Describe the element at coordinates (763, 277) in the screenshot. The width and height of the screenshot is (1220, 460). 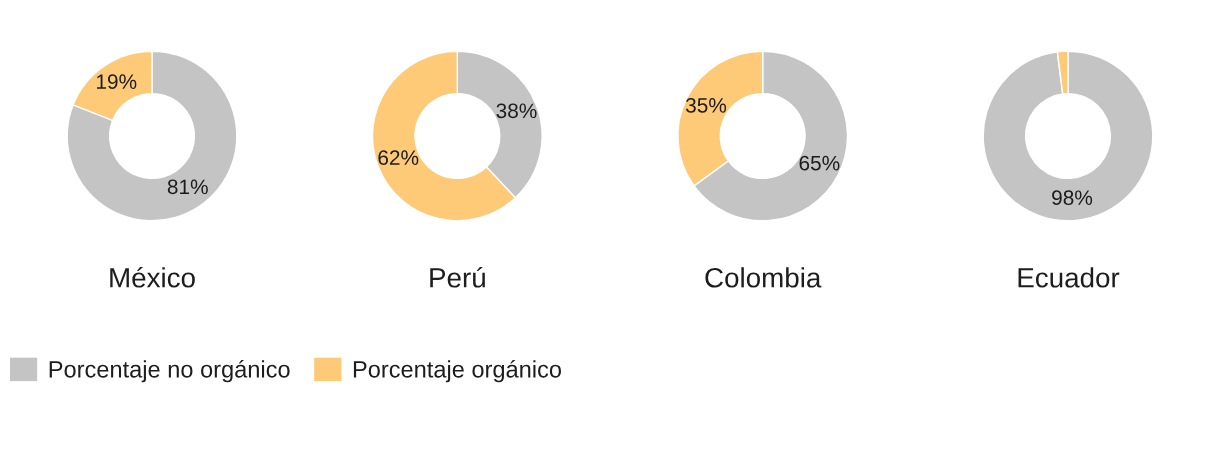
I see `text: Colombia` at that location.